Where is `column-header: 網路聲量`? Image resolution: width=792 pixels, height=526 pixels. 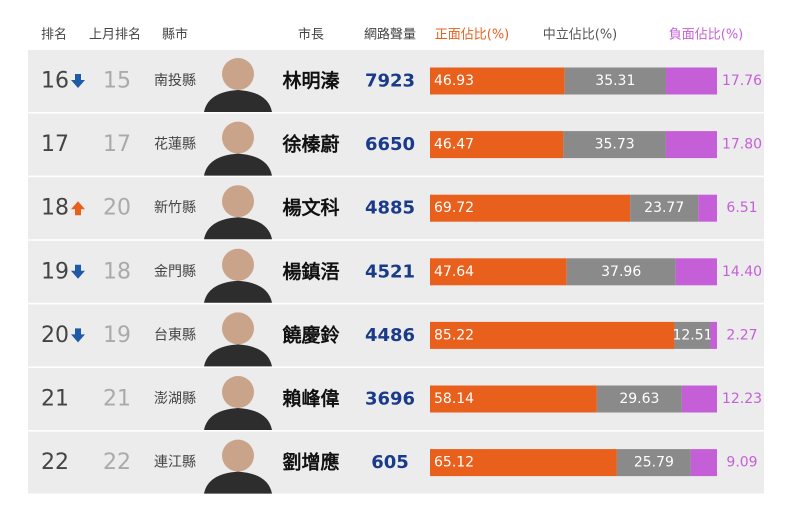 column-header: 網路聲量 is located at coordinates (390, 35).